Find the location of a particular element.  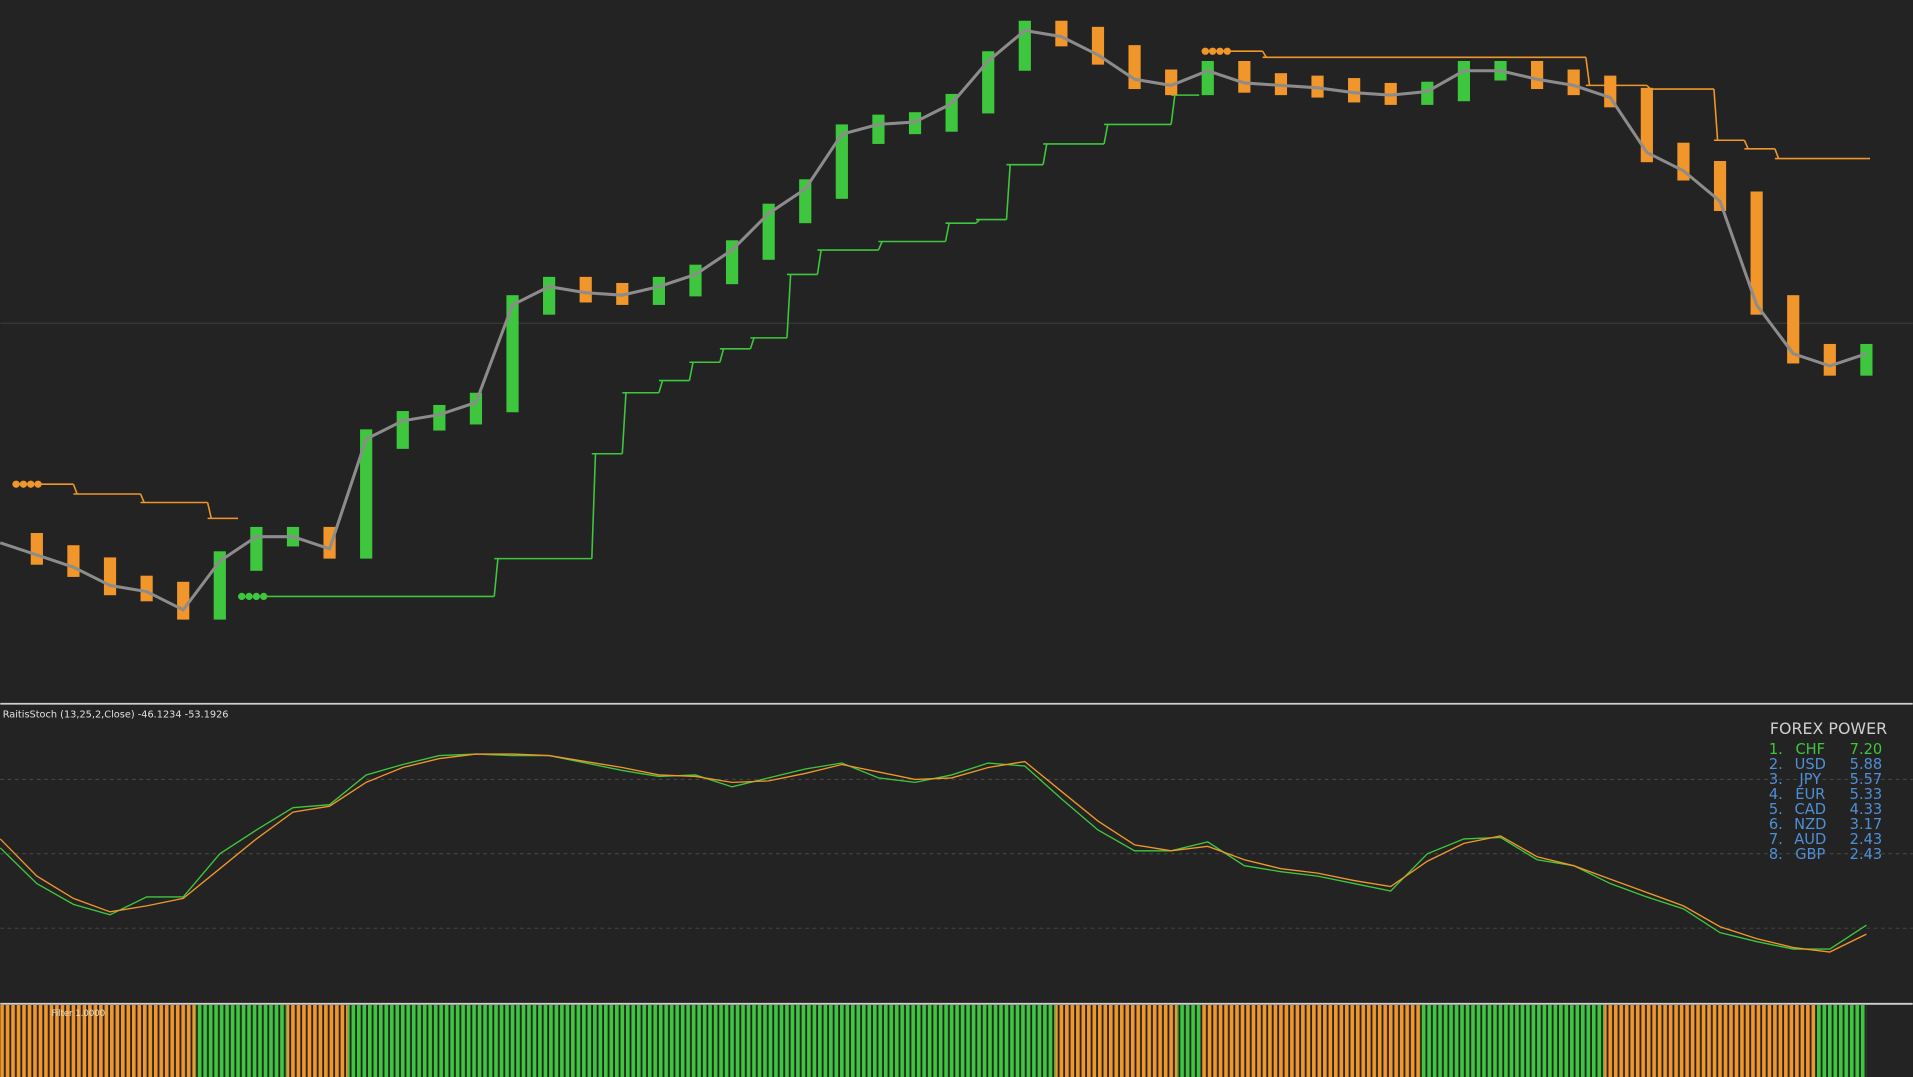

currency: CAD is located at coordinates (1810, 809).